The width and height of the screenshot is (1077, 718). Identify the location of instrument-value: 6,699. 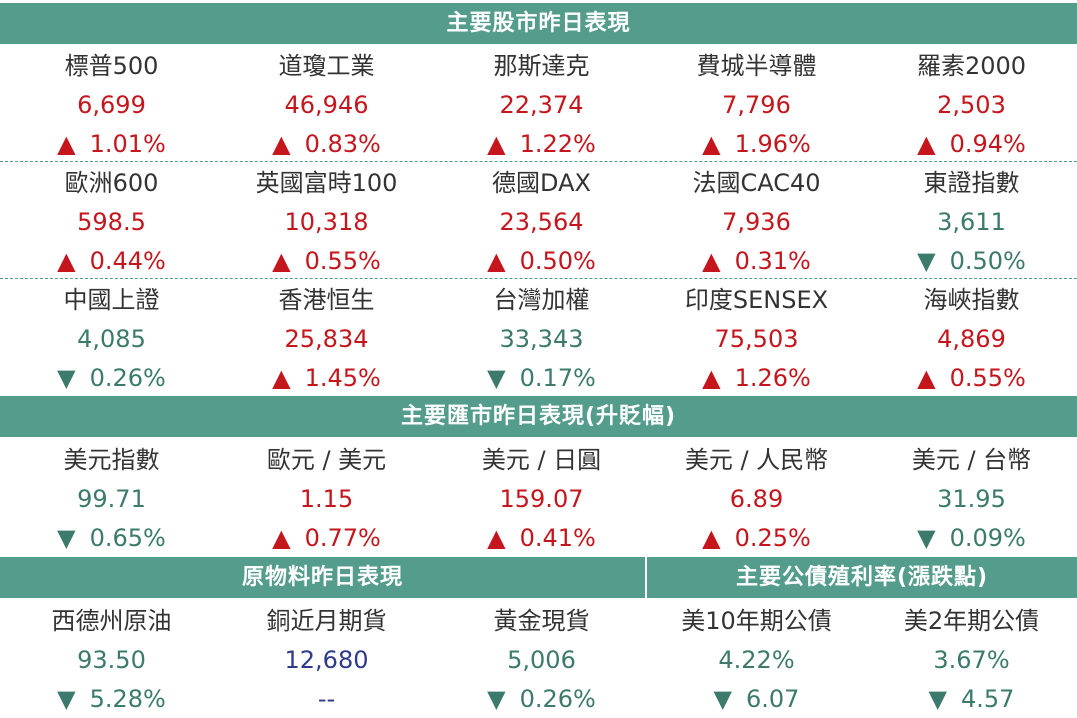
(111, 105).